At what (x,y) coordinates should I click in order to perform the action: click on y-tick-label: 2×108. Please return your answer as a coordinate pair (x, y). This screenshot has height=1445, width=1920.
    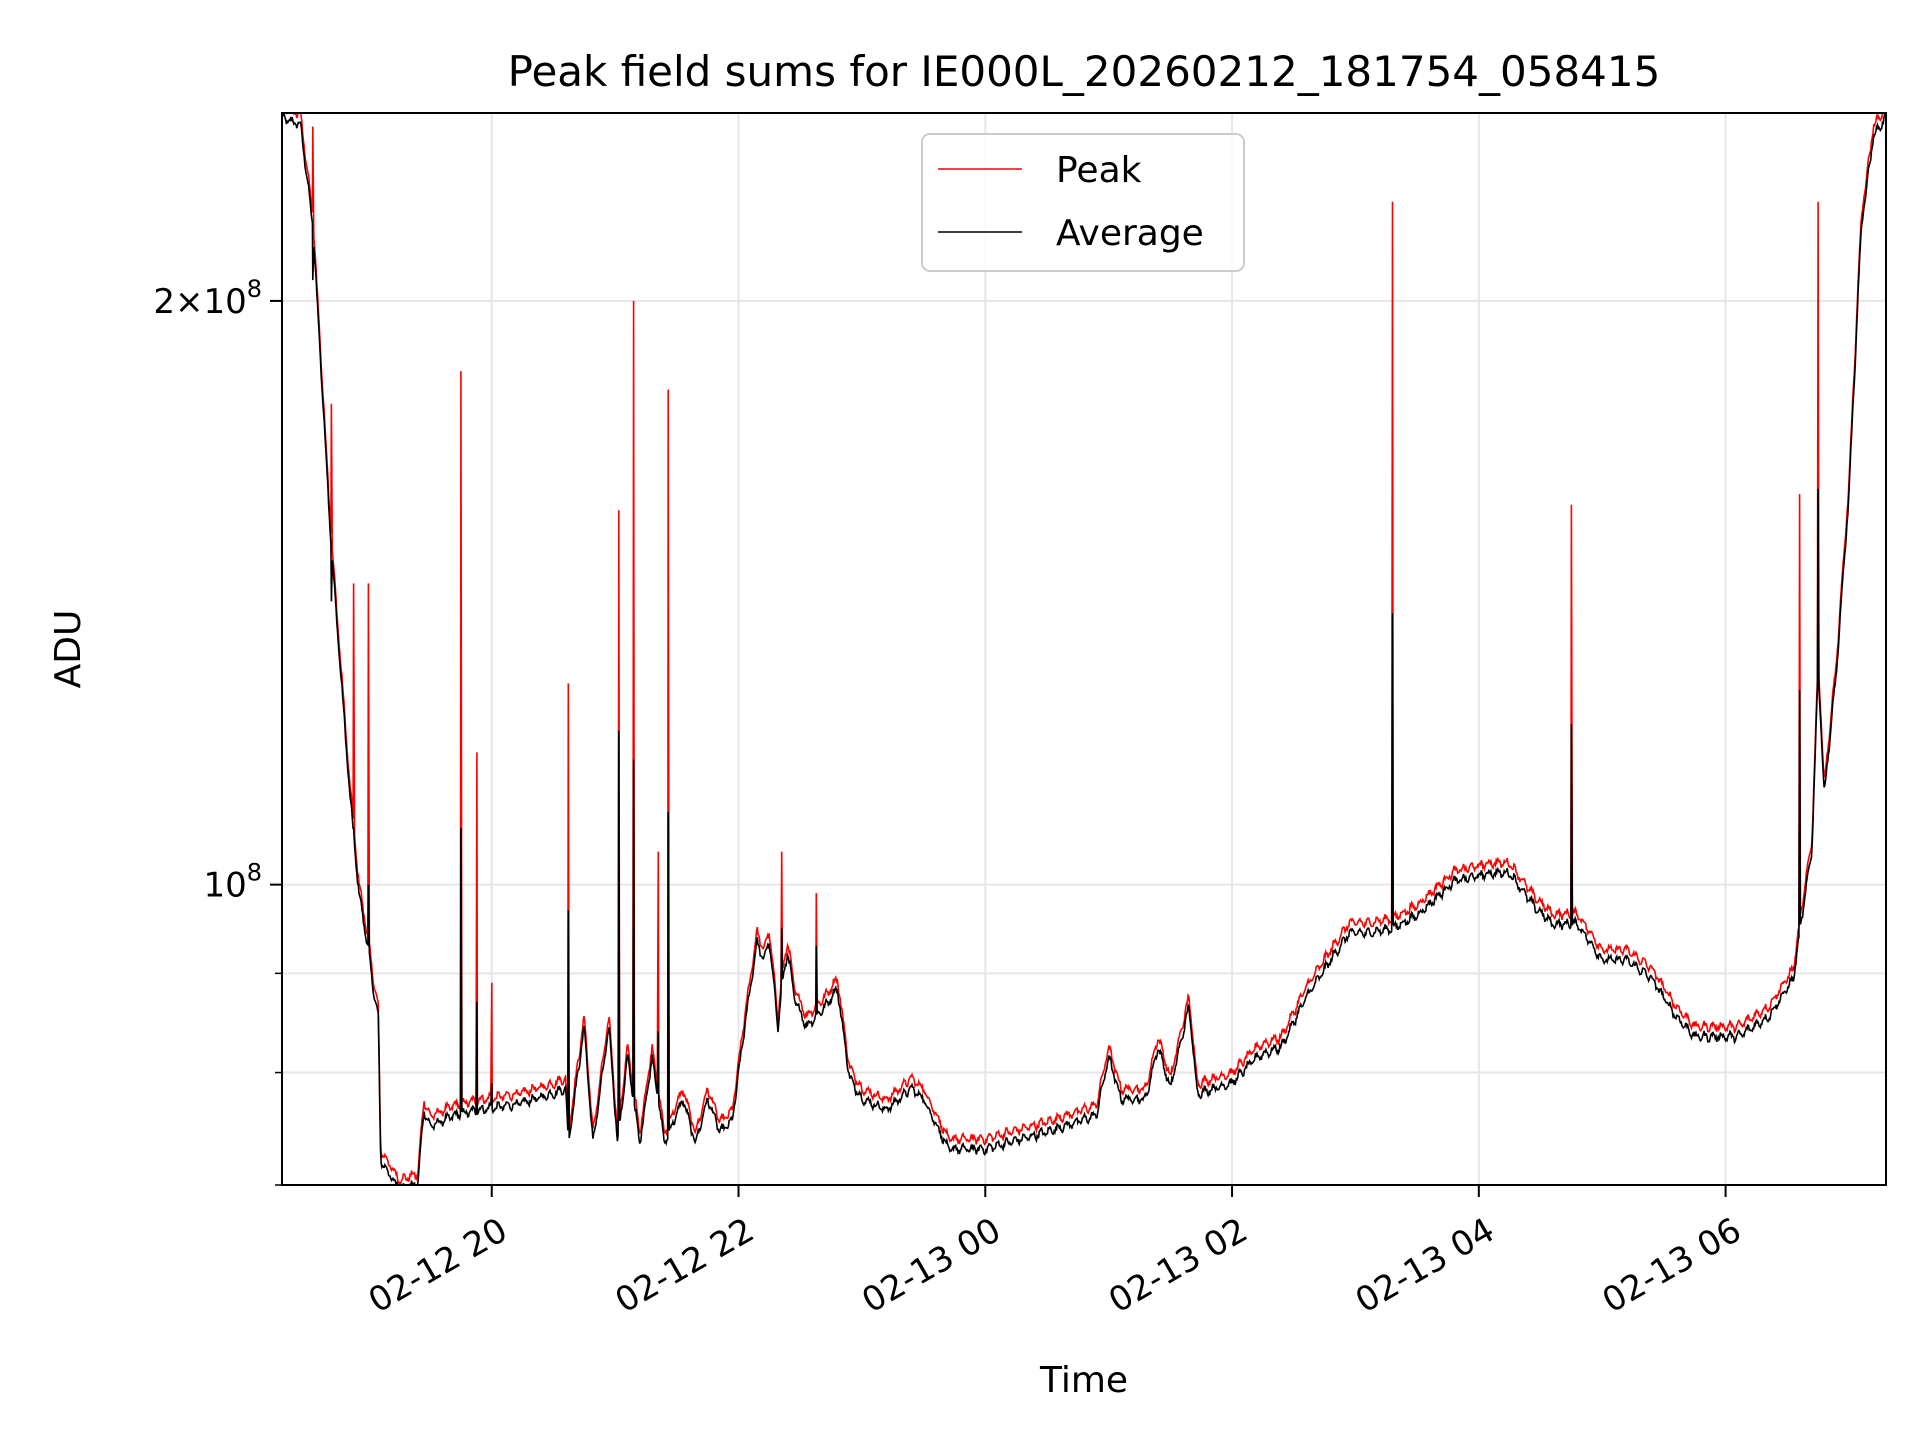
    Looking at the image, I should click on (207, 298).